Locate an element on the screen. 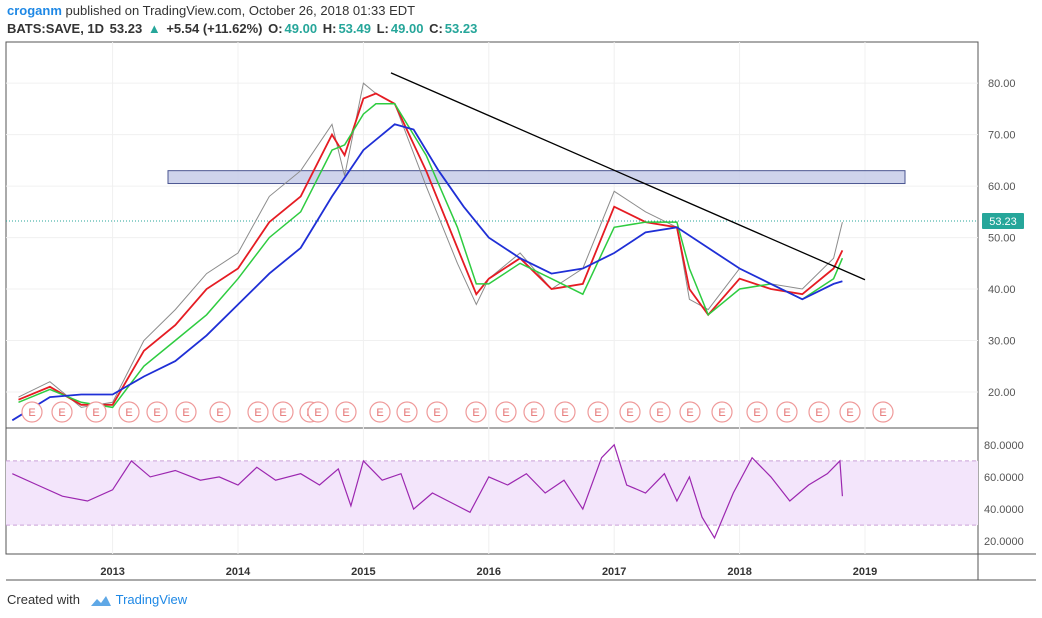 Image resolution: width=1042 pixels, height=618 pixels. rsi-series is located at coordinates (427, 491).